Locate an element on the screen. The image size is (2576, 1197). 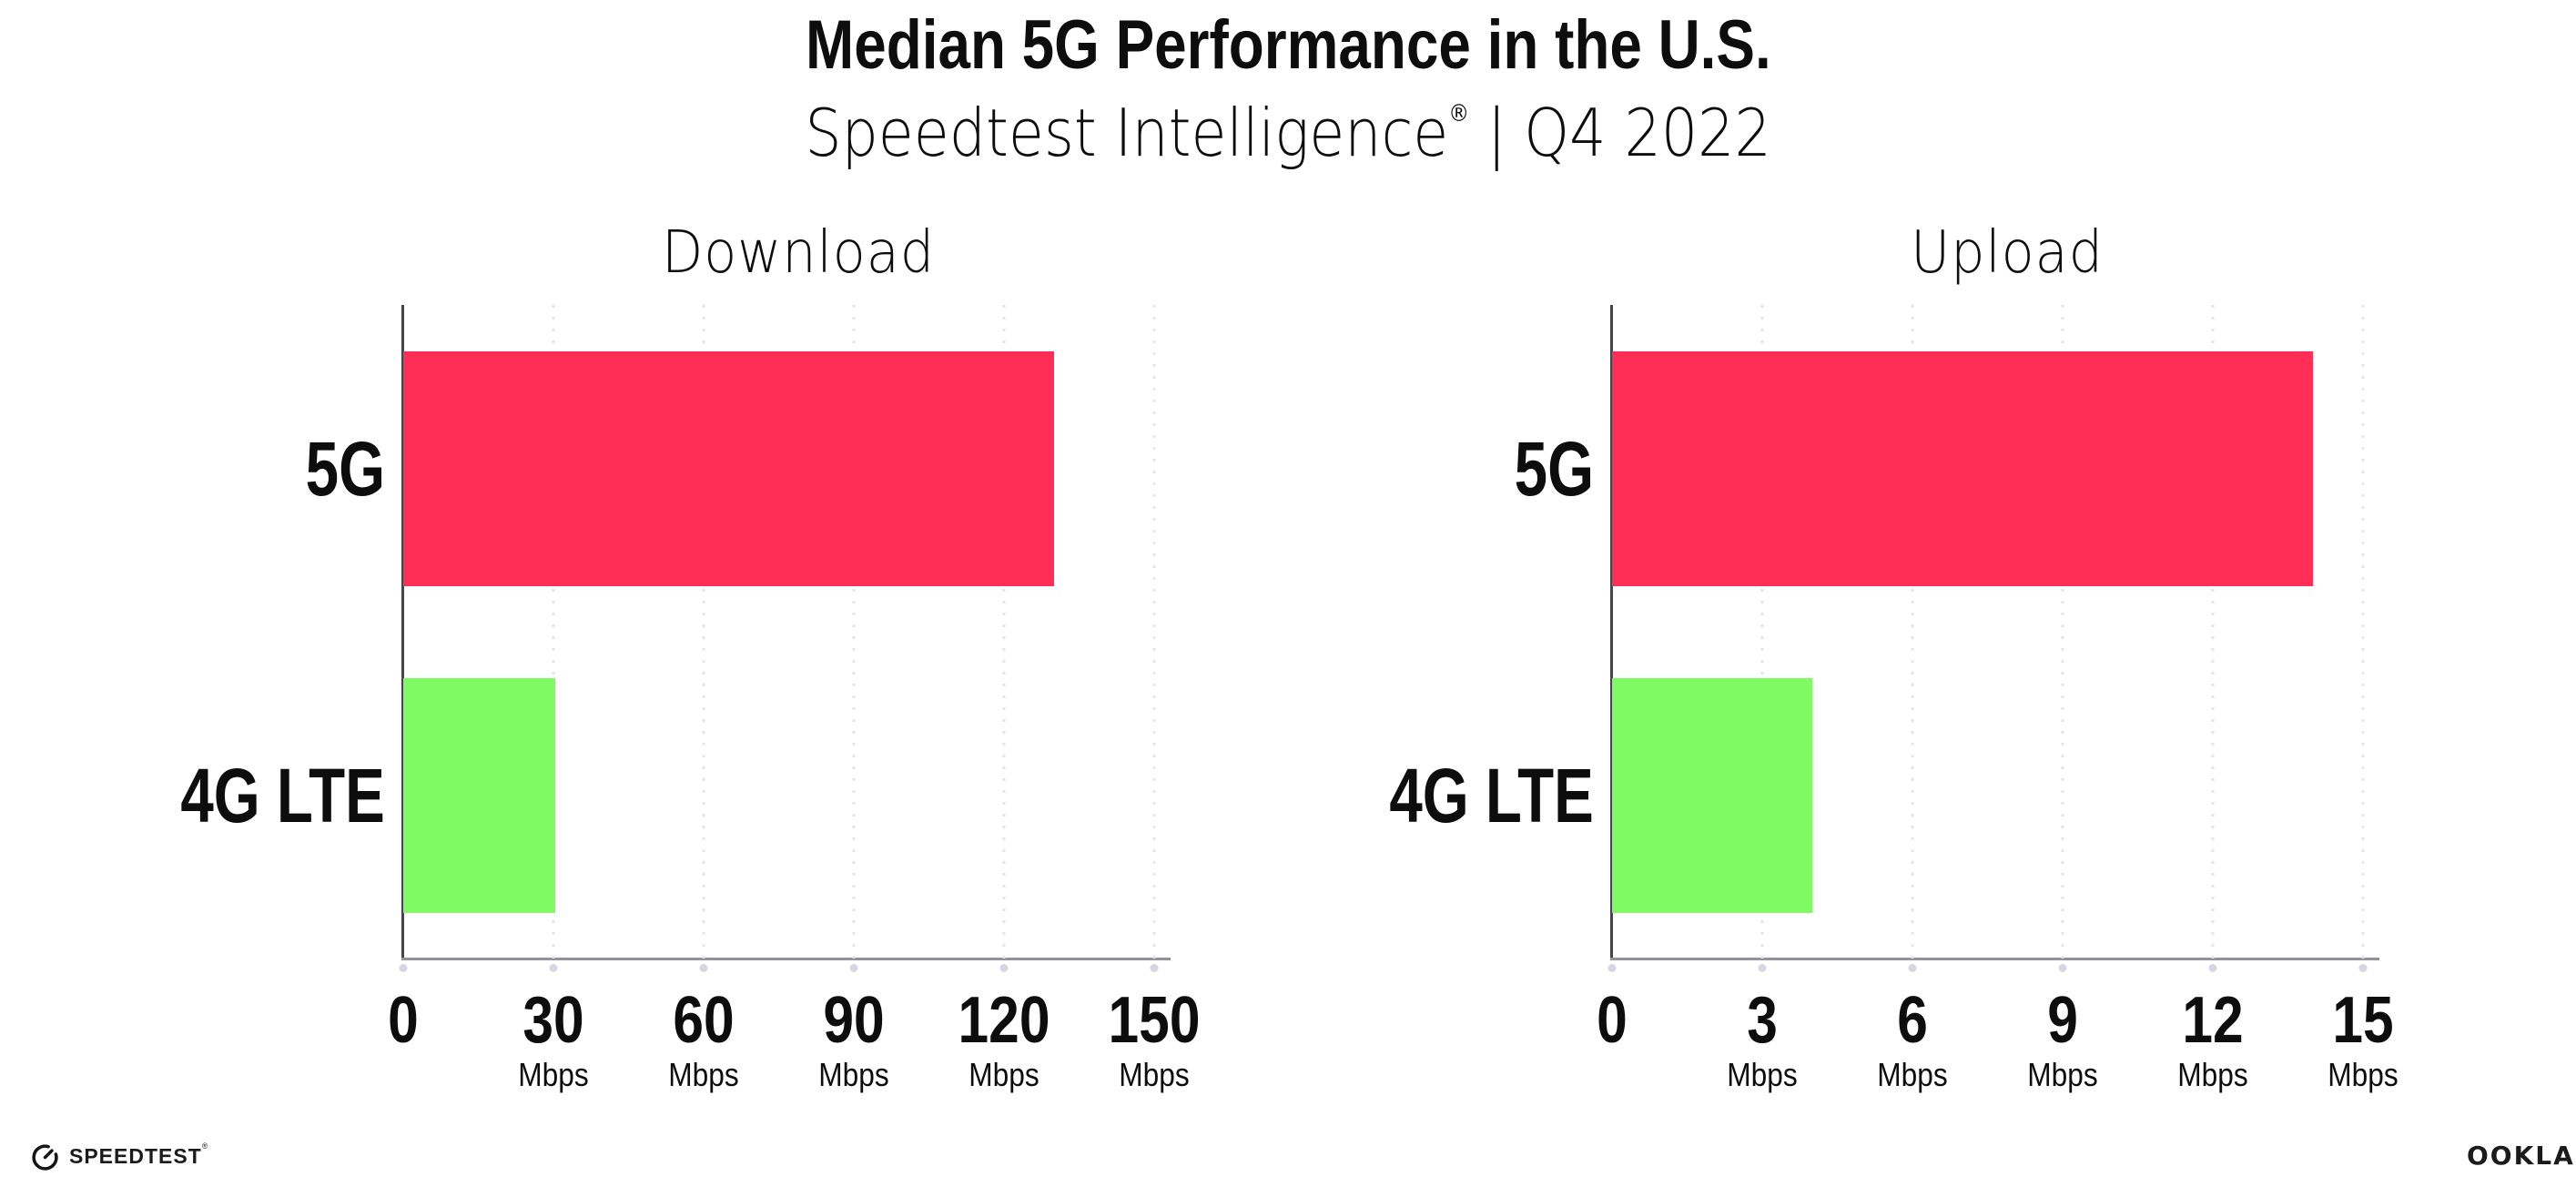
x-tick-label-9: 9 Mbps is located at coordinates (2063, 1040).